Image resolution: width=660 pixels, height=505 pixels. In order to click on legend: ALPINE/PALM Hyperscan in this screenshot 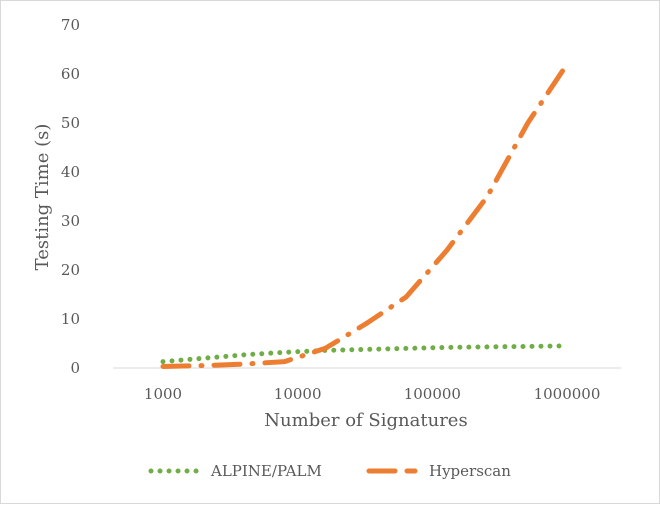, I will do `click(329, 471)`.